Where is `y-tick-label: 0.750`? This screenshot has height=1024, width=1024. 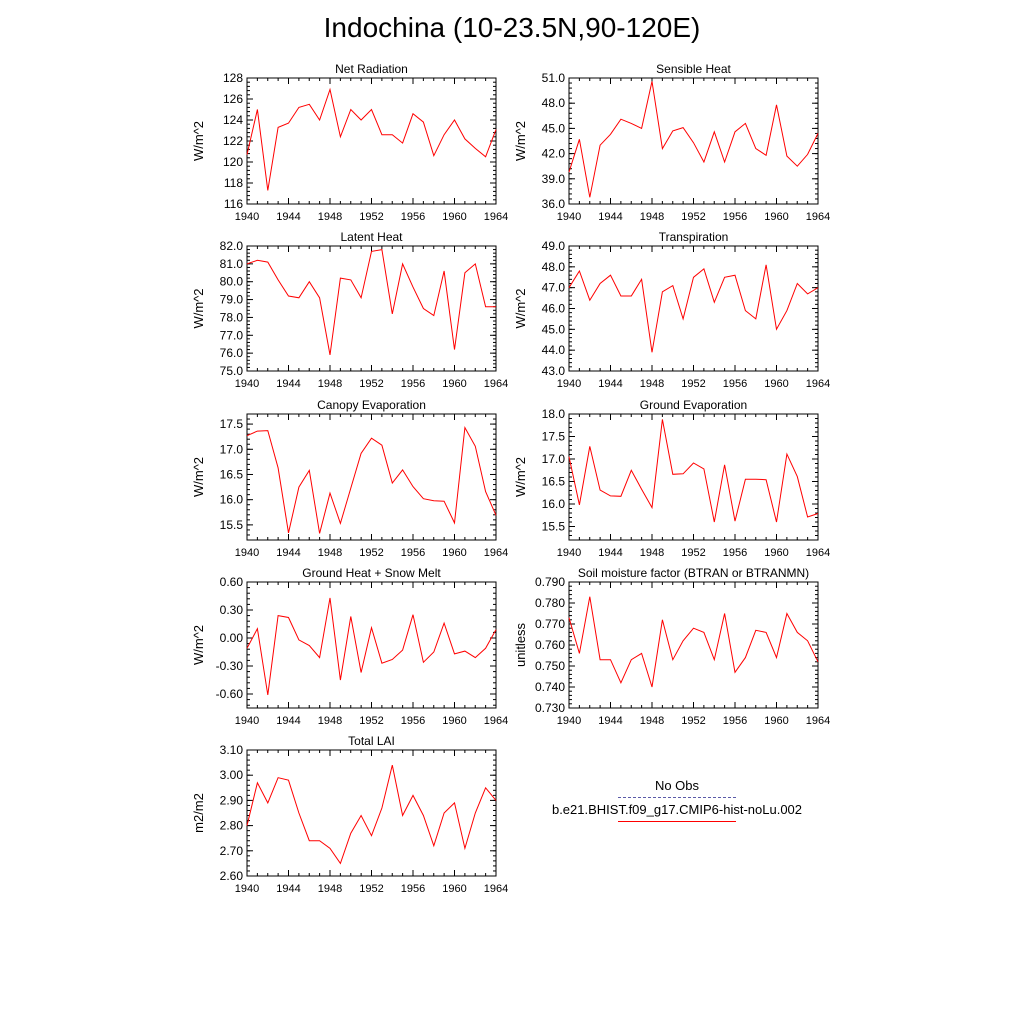 y-tick-label: 0.750 is located at coordinates (550, 666).